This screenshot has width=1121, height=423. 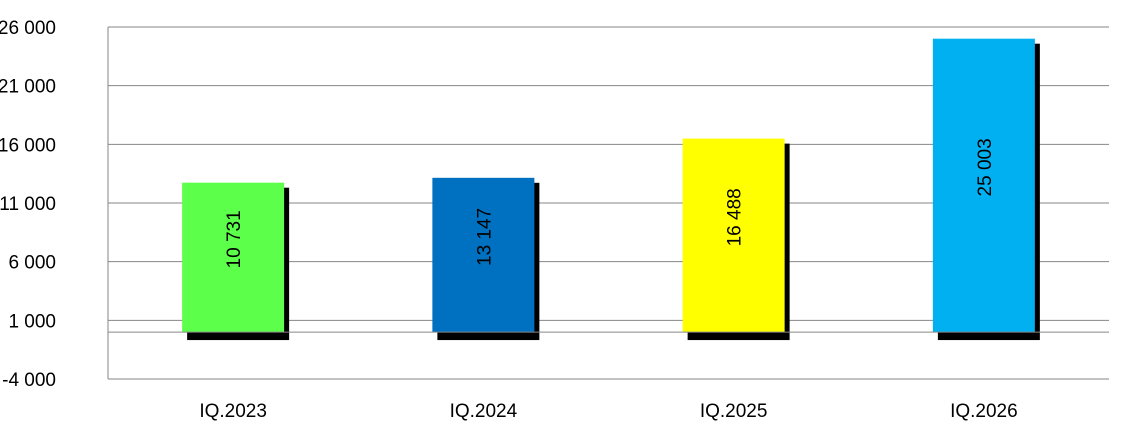 What do you see at coordinates (28, 145) in the screenshot?
I see `y-tick-label: 16 000` at bounding box center [28, 145].